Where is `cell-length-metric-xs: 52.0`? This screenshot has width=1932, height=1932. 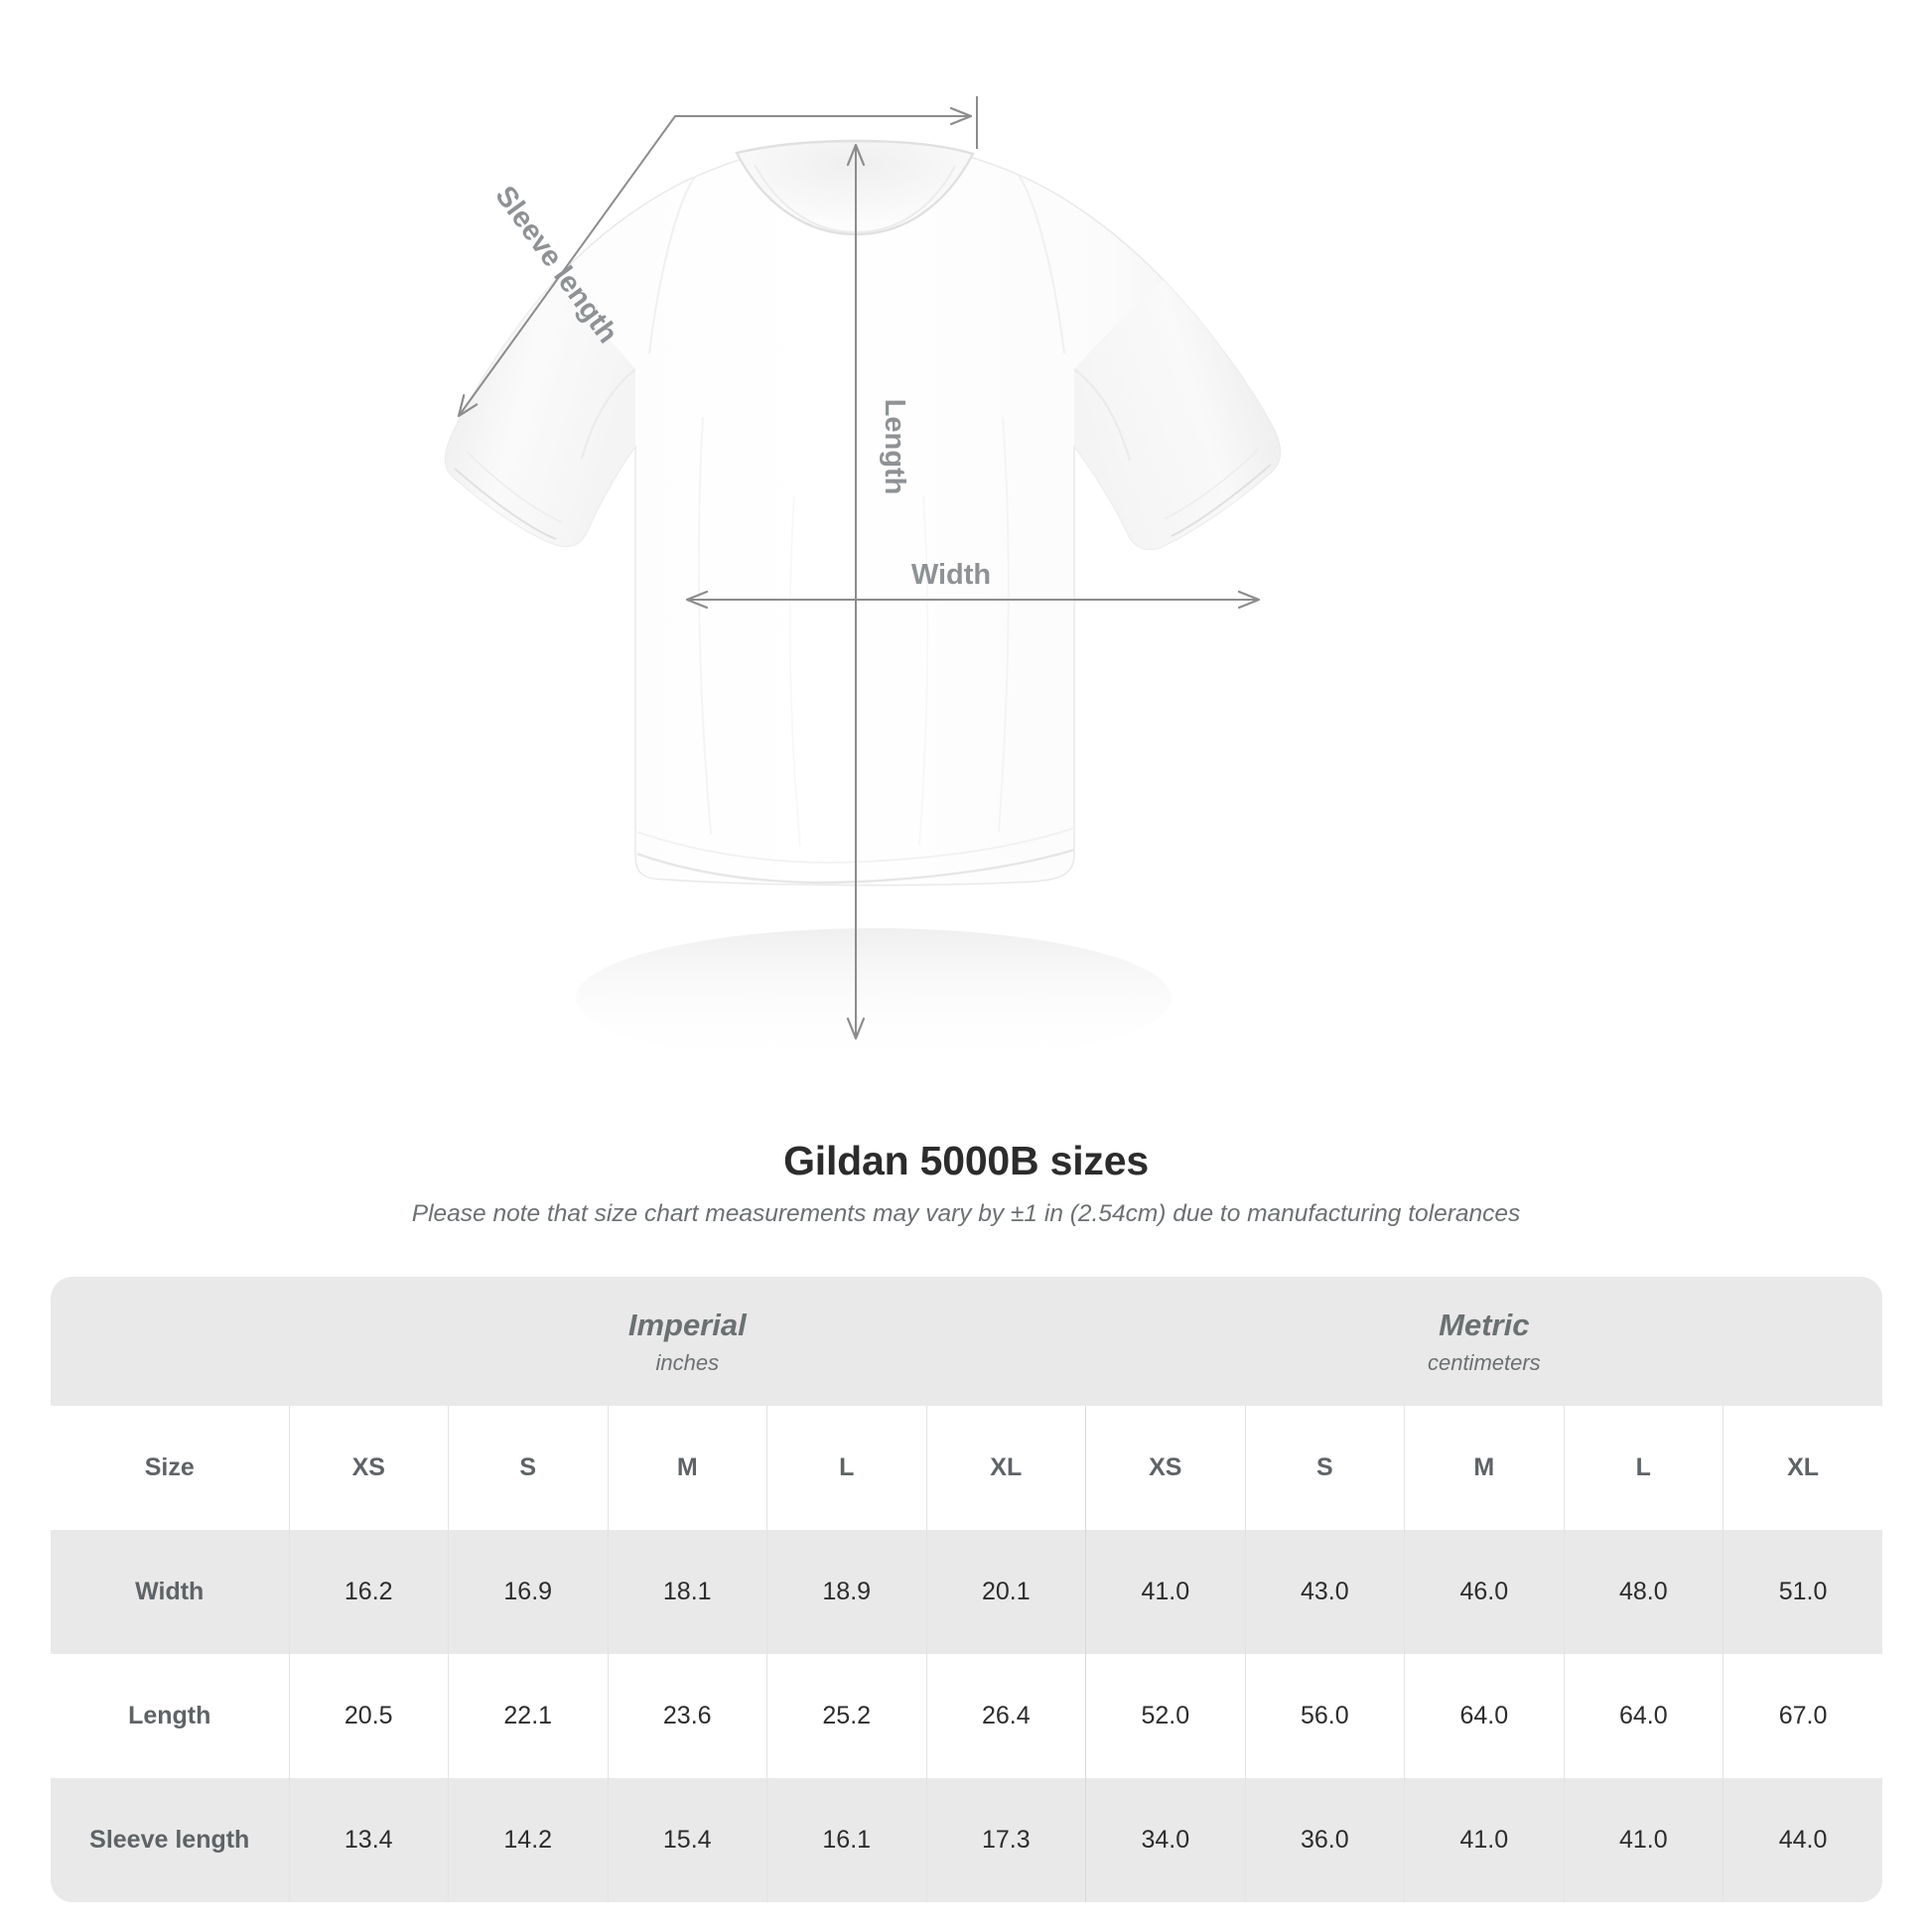
cell-length-metric-xs: 52.0 is located at coordinates (1165, 1716).